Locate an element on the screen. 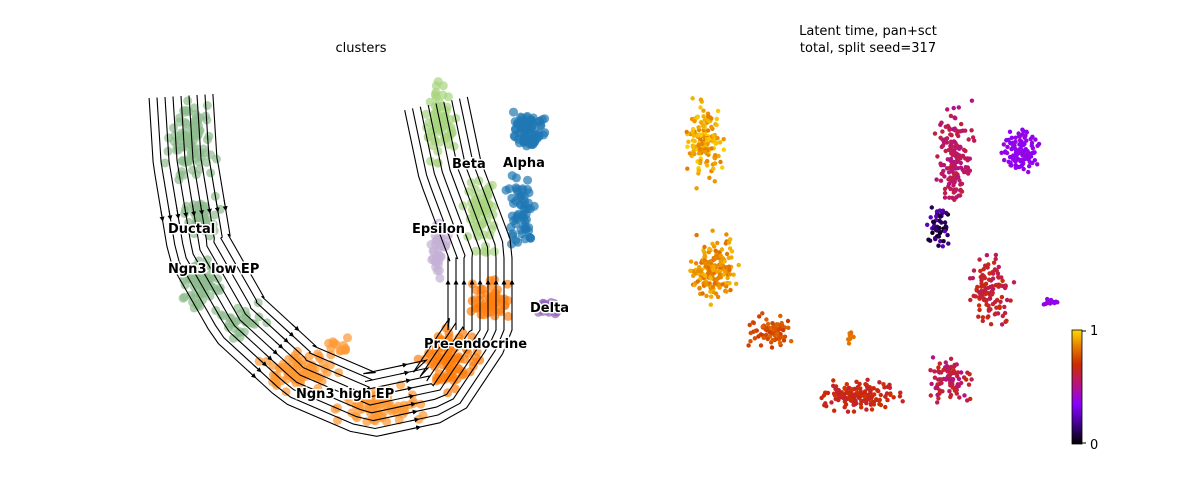  cell-point-ngn3-low-ep is located at coordinates (207, 260).